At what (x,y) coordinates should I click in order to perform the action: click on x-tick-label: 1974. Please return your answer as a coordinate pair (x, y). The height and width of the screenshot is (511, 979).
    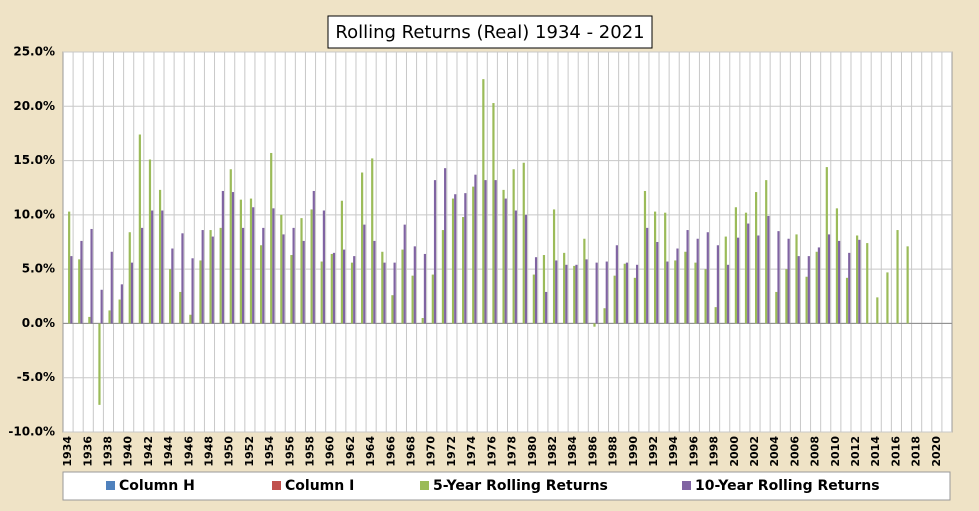
    Looking at the image, I should click on (471, 451).